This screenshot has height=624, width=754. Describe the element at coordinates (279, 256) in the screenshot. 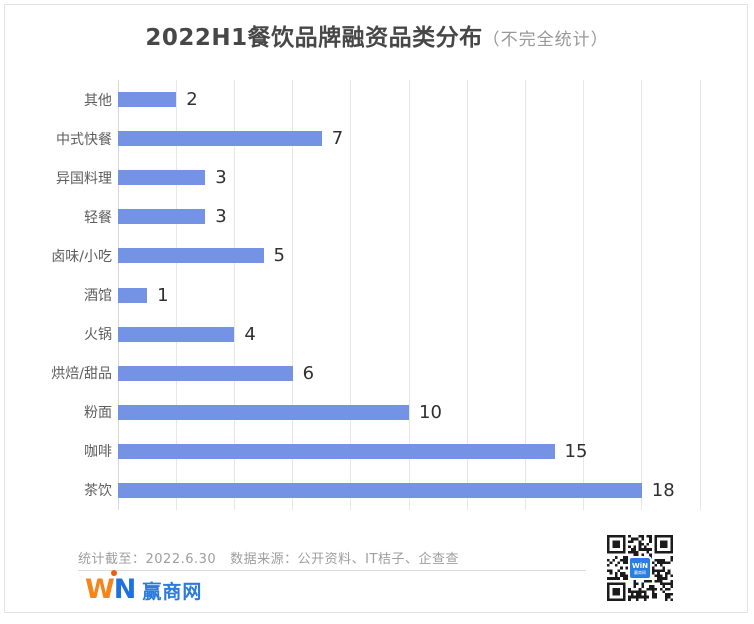

I see `value-label: 5` at that location.